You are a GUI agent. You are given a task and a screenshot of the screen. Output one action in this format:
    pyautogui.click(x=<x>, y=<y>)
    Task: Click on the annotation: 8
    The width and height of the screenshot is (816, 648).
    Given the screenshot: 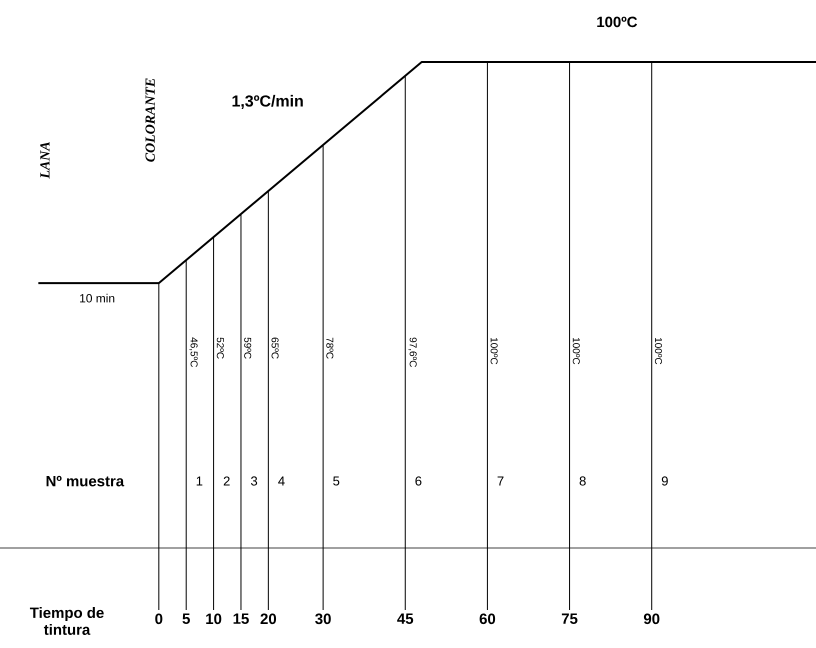 What is the action you would take?
    pyautogui.click(x=583, y=481)
    